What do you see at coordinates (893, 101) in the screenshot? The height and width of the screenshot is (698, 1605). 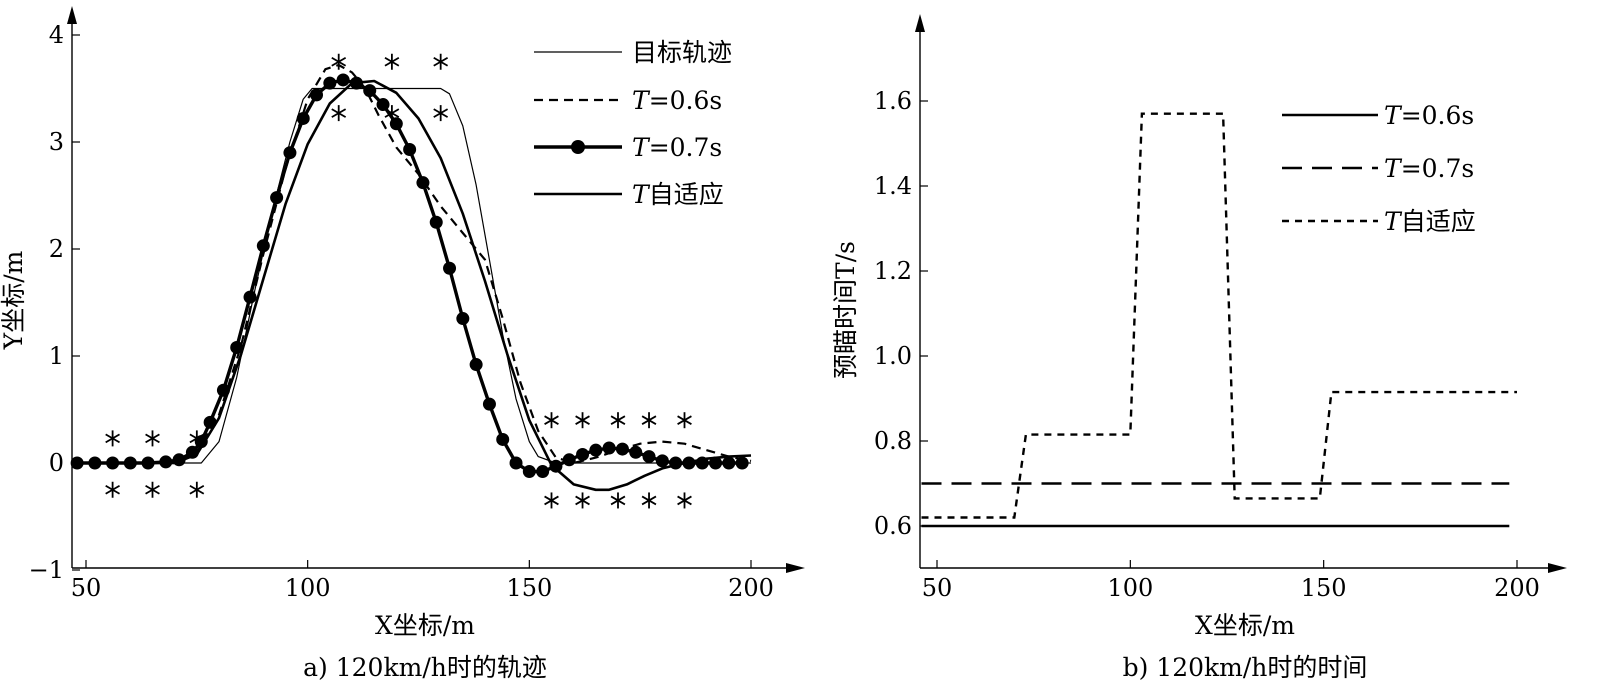 I see `preview-time-y-tick-label: 1.6` at bounding box center [893, 101].